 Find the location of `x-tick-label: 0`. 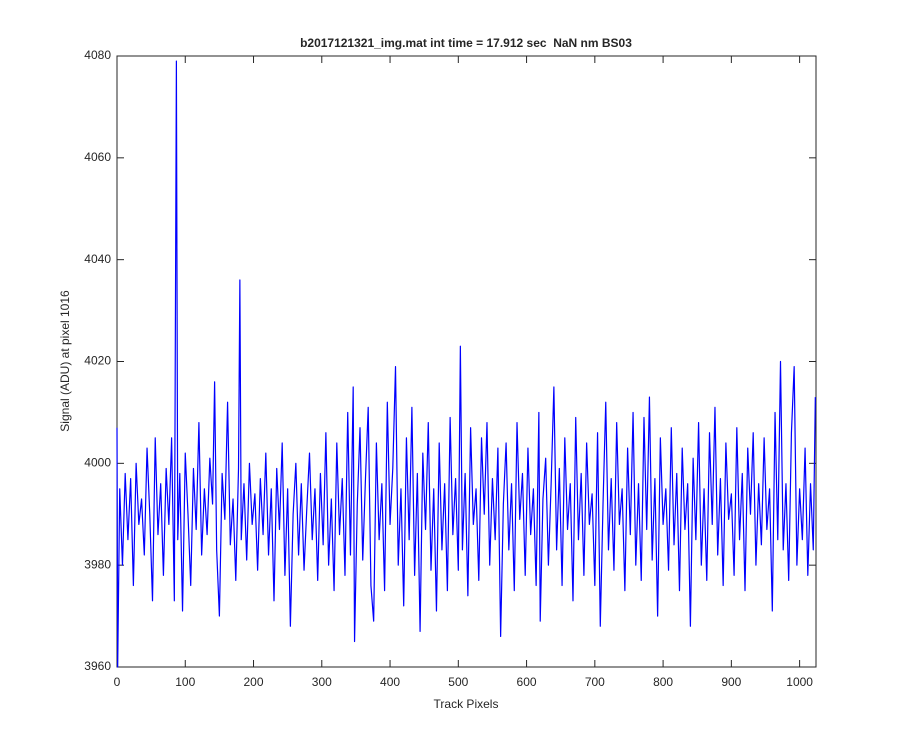

x-tick-label: 0 is located at coordinates (117, 682).